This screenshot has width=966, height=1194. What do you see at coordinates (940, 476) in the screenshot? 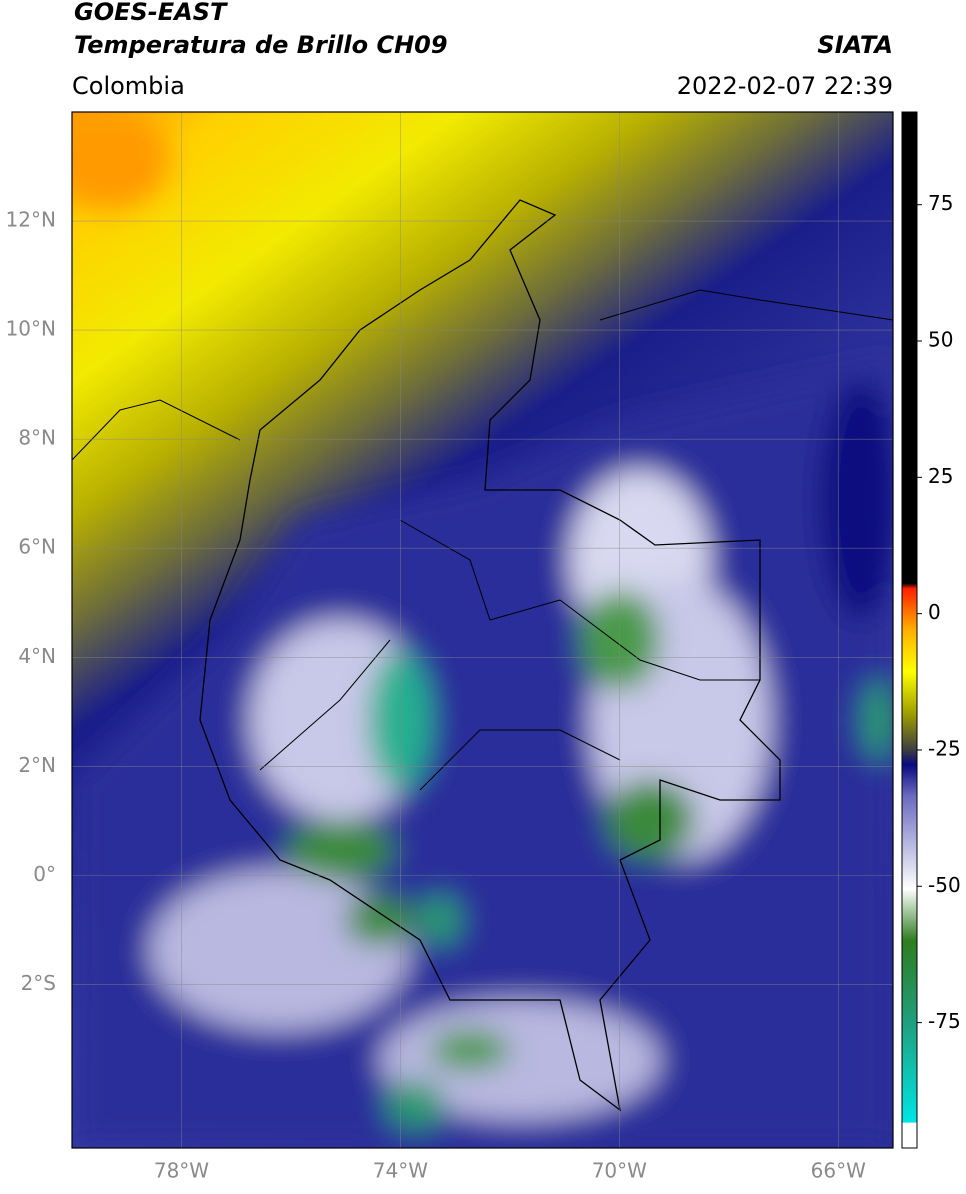
I see `colorbar-tick-label: 25` at bounding box center [940, 476].